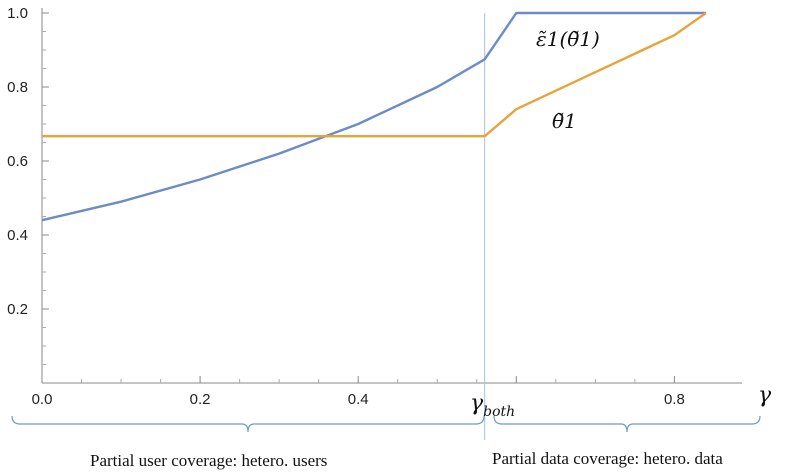 This screenshot has width=801, height=475. I want to click on annotation-epsilon: ε̃1(θ̃1), so click(568, 39).